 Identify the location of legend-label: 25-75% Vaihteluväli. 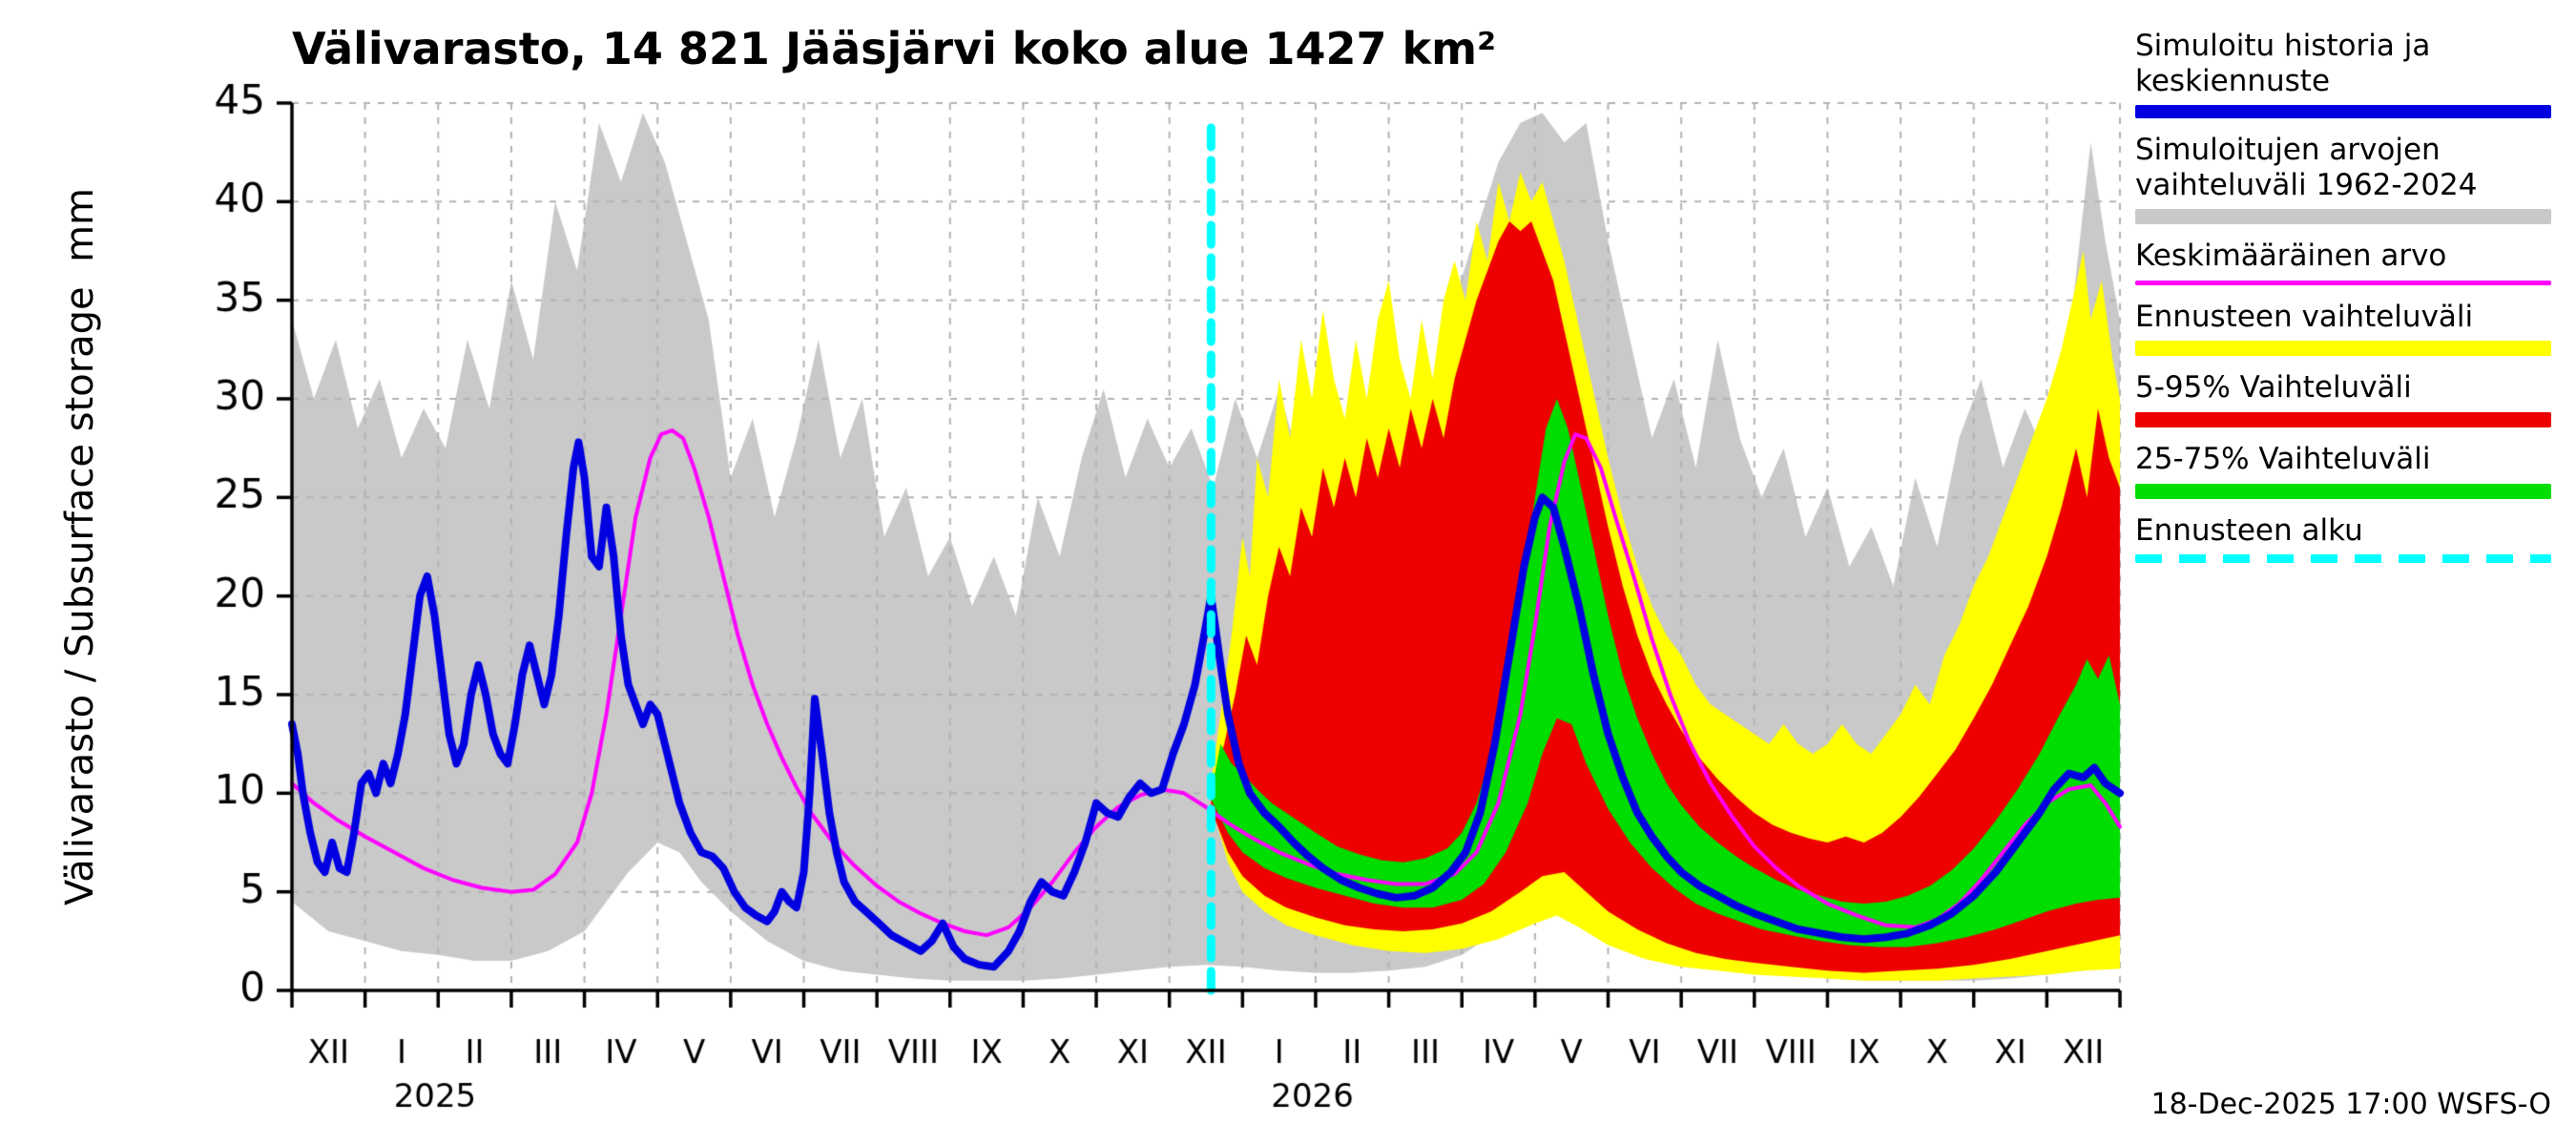
(2283, 459).